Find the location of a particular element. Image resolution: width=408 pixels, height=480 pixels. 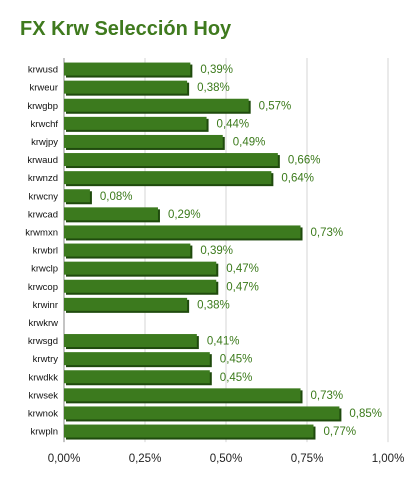

category-label: krwcny is located at coordinates (43, 196).